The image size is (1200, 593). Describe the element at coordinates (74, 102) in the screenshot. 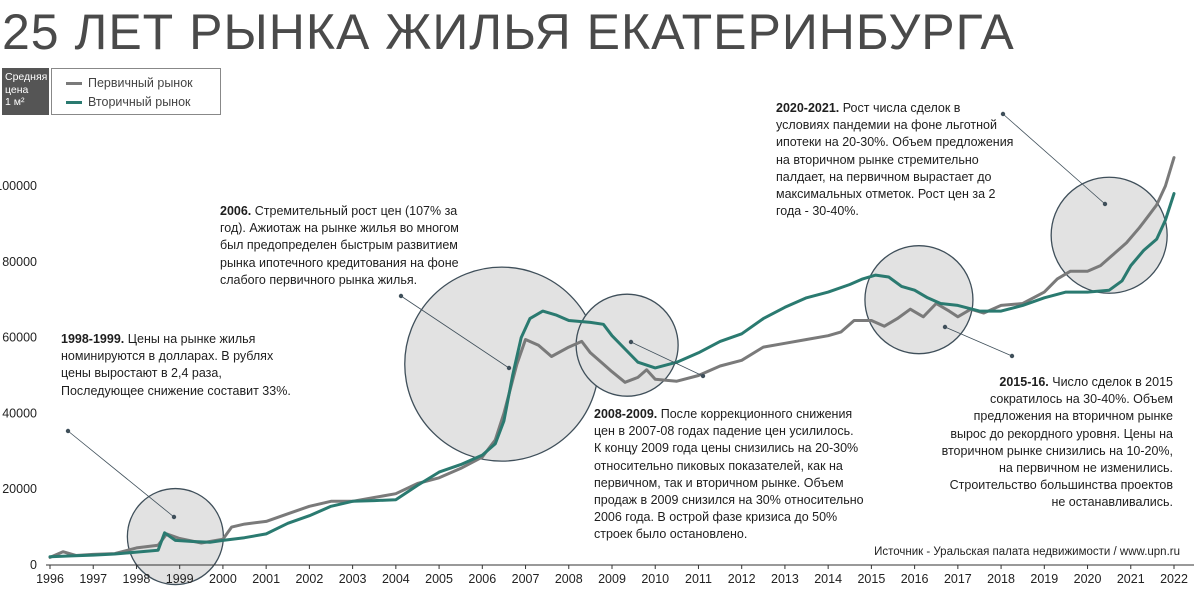

I see `legend-swatch-secondary` at that location.